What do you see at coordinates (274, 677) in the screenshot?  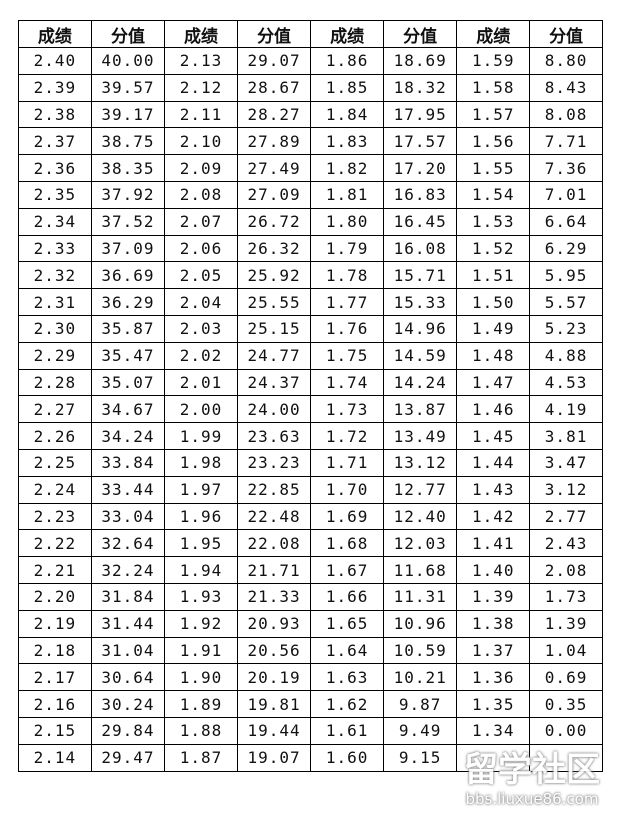 I see `value-cell: 20.19` at bounding box center [274, 677].